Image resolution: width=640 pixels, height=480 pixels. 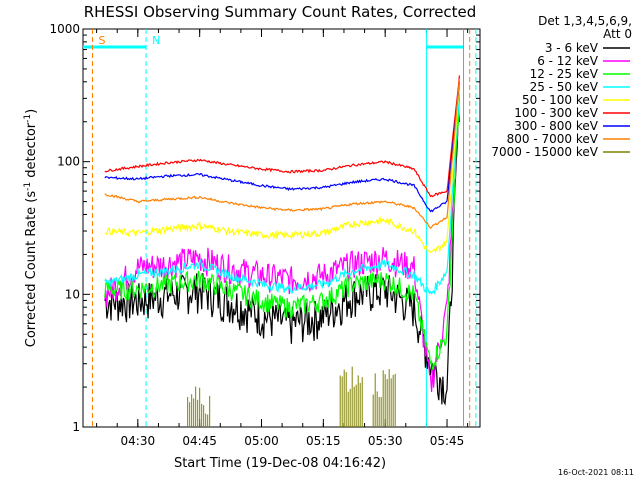 I want to click on series-line-100-300keV, so click(x=282, y=136).